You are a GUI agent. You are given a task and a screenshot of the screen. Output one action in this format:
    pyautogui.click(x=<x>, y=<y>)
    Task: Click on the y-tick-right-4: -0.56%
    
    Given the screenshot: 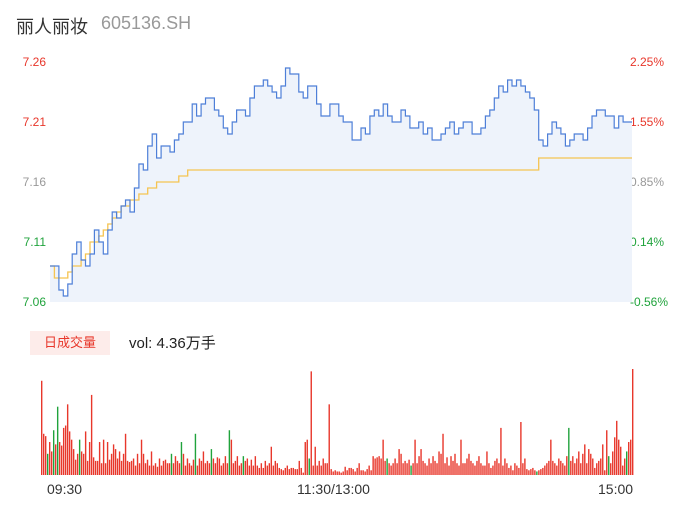 What is the action you would take?
    pyautogui.click(x=649, y=302)
    